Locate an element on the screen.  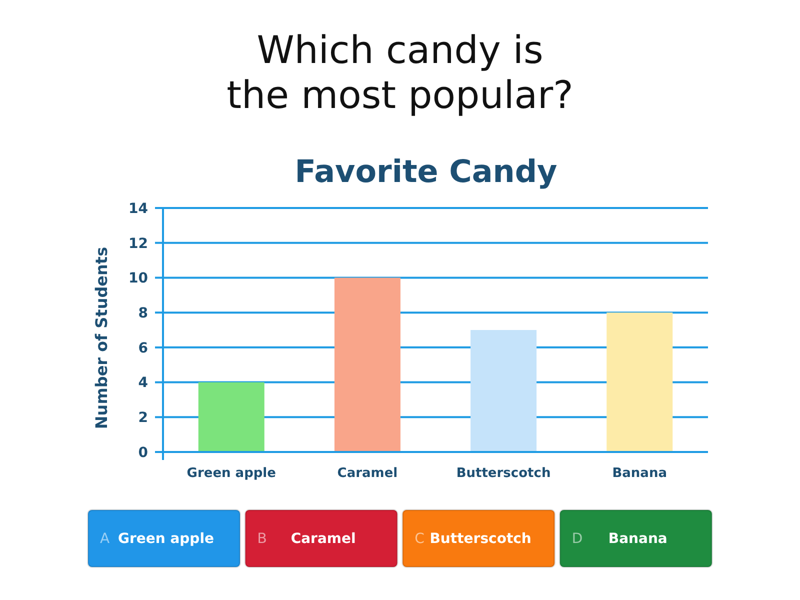
text: D is located at coordinates (577, 538).